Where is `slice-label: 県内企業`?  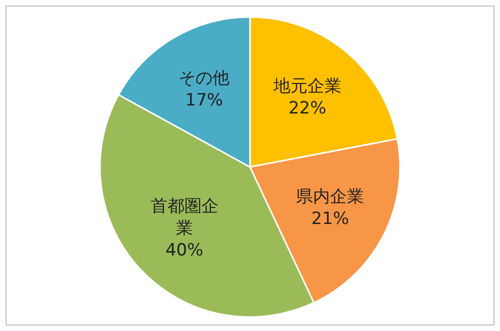 slice-label: 県内企業 is located at coordinates (330, 196).